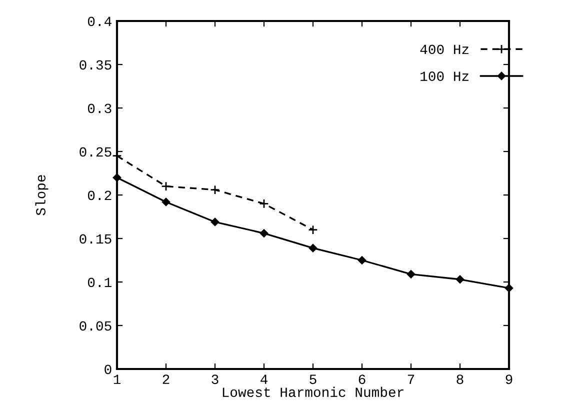  I want to click on x-axis-title: Lowest Harmonic Number, so click(313, 392).